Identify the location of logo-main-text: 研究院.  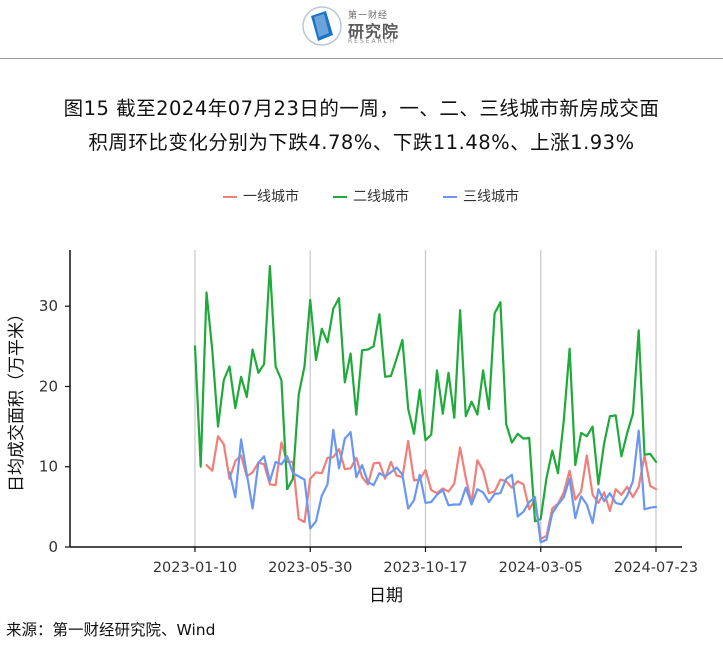
(374, 31).